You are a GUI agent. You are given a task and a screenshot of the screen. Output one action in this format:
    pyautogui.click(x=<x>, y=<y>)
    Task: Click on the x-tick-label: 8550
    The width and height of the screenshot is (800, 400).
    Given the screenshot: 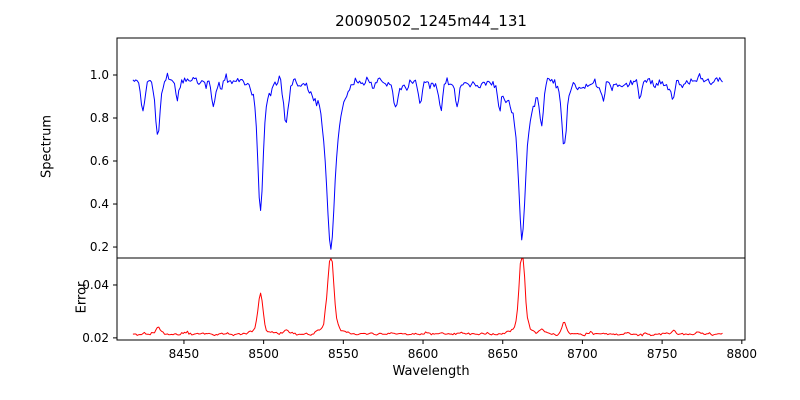 What is the action you would take?
    pyautogui.click(x=343, y=354)
    